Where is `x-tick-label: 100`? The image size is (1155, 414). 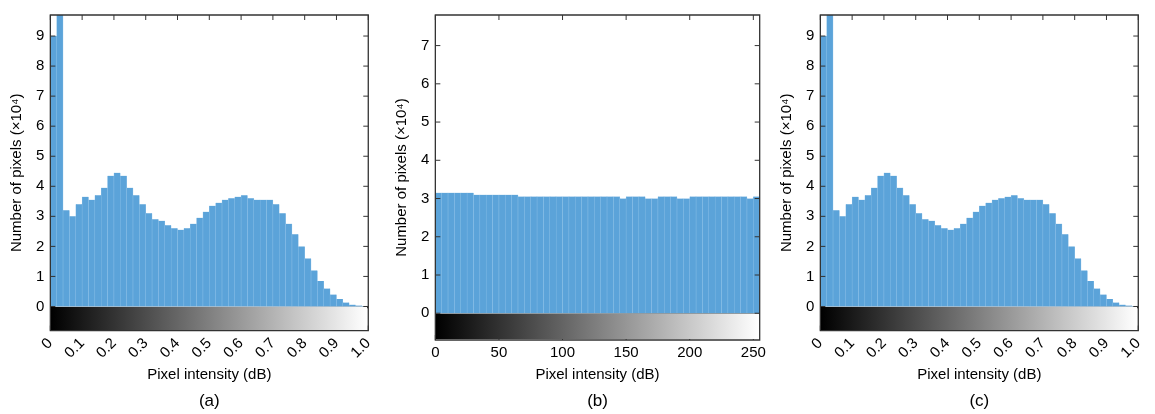
x-tick-label: 100 is located at coordinates (563, 352).